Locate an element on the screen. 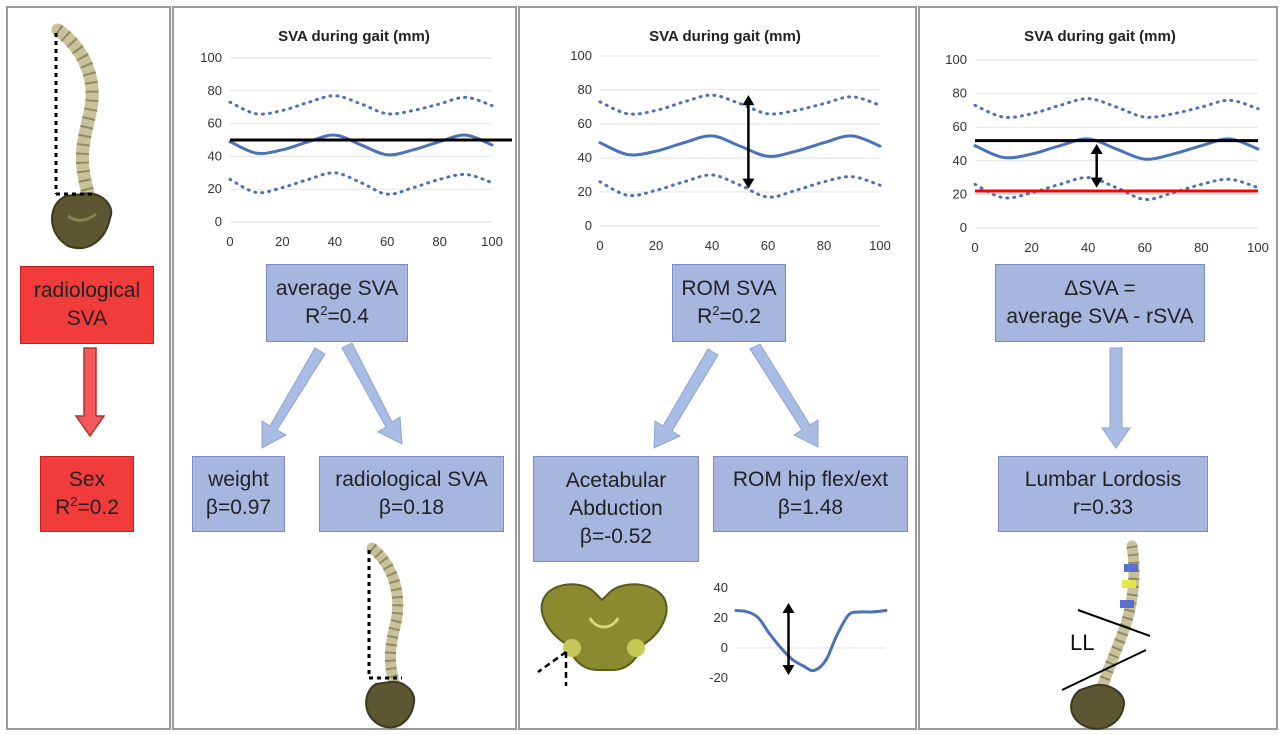 This screenshot has height=735, width=1283. delta-sva-line1: ΔSVA = is located at coordinates (1100, 288).